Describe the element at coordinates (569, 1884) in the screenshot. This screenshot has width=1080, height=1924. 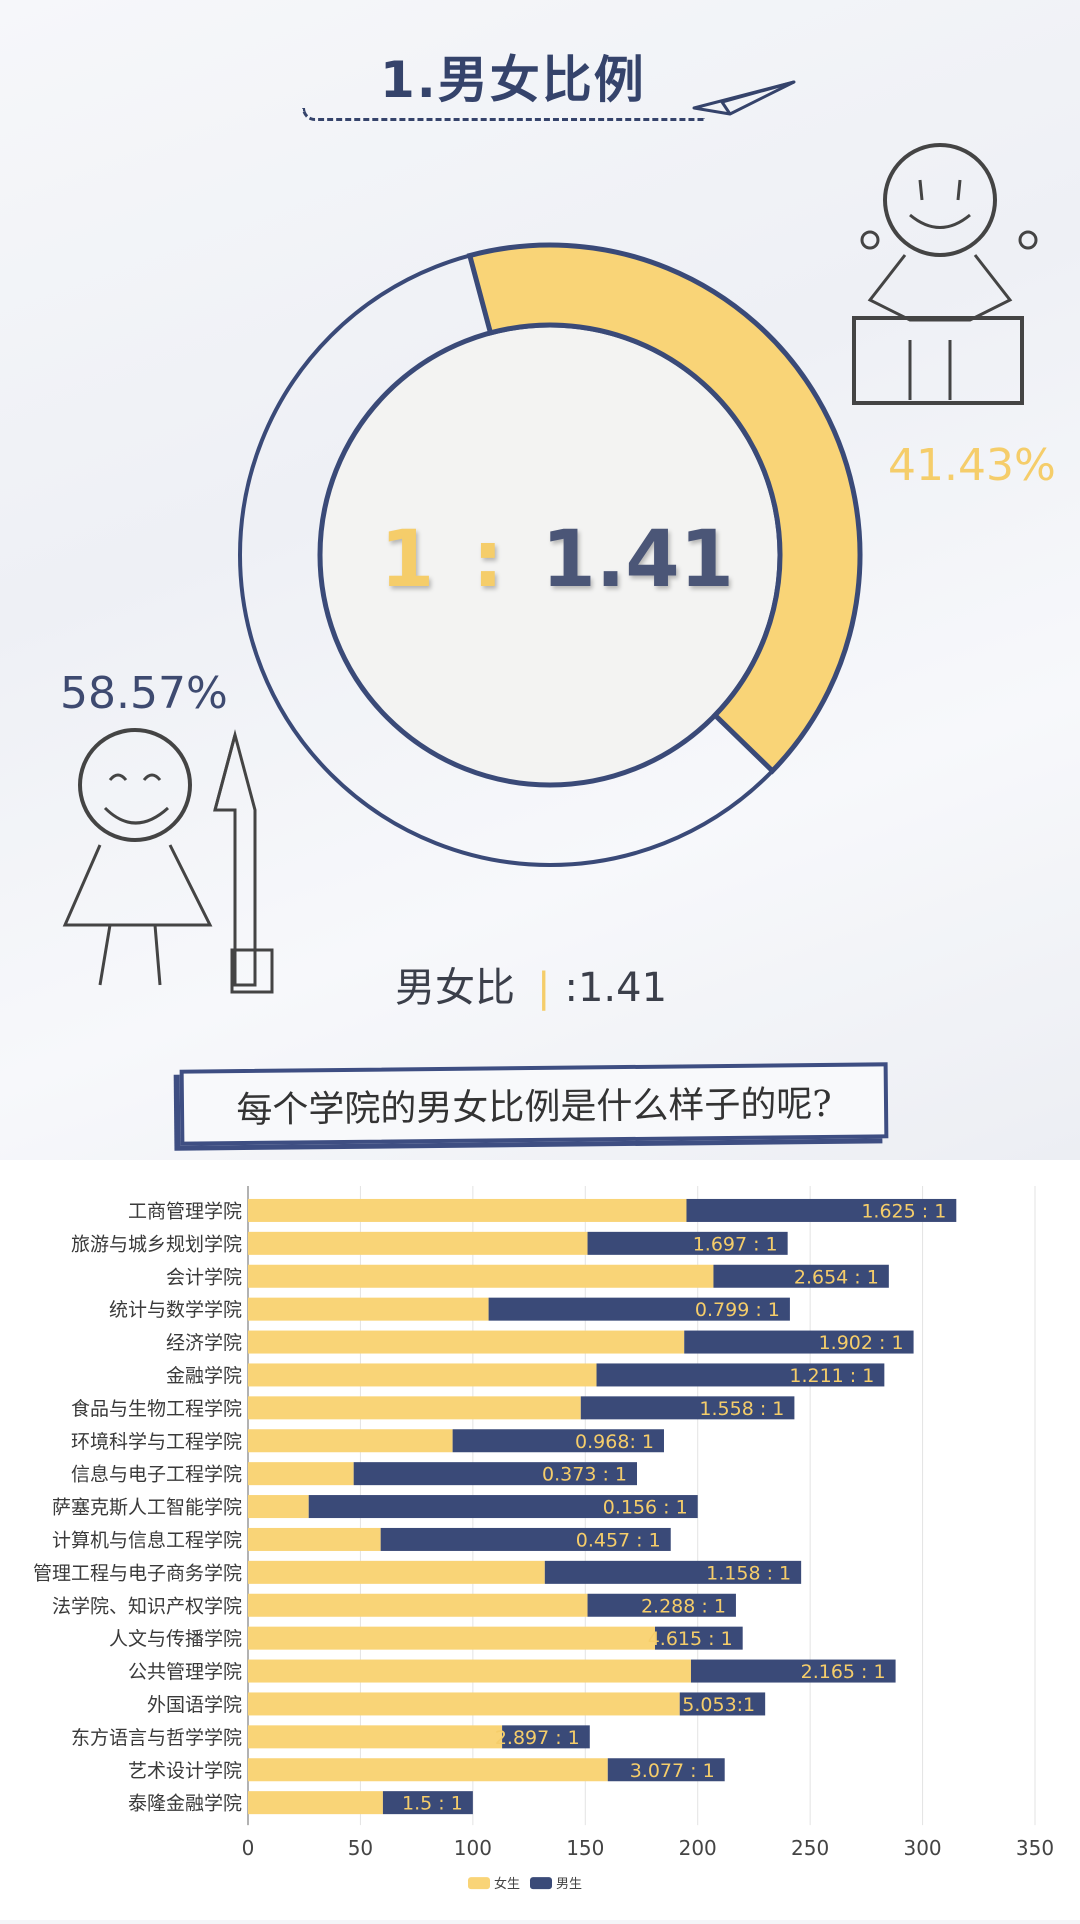
I see `legend-male-label: 男生` at that location.